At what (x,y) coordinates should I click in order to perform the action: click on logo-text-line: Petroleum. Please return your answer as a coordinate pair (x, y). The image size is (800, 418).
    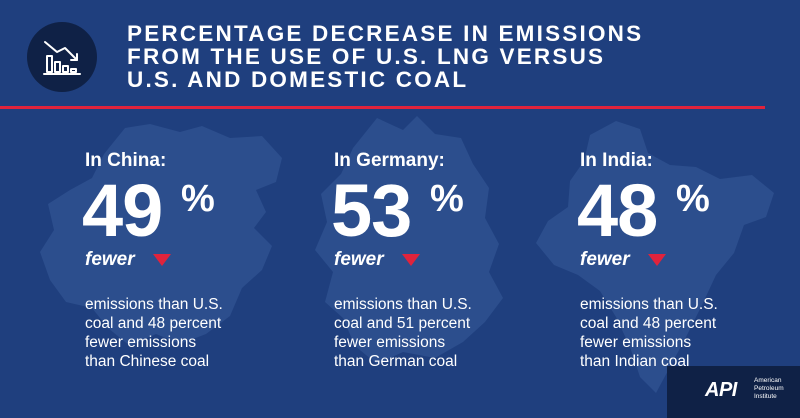
    Looking at the image, I should click on (769, 388).